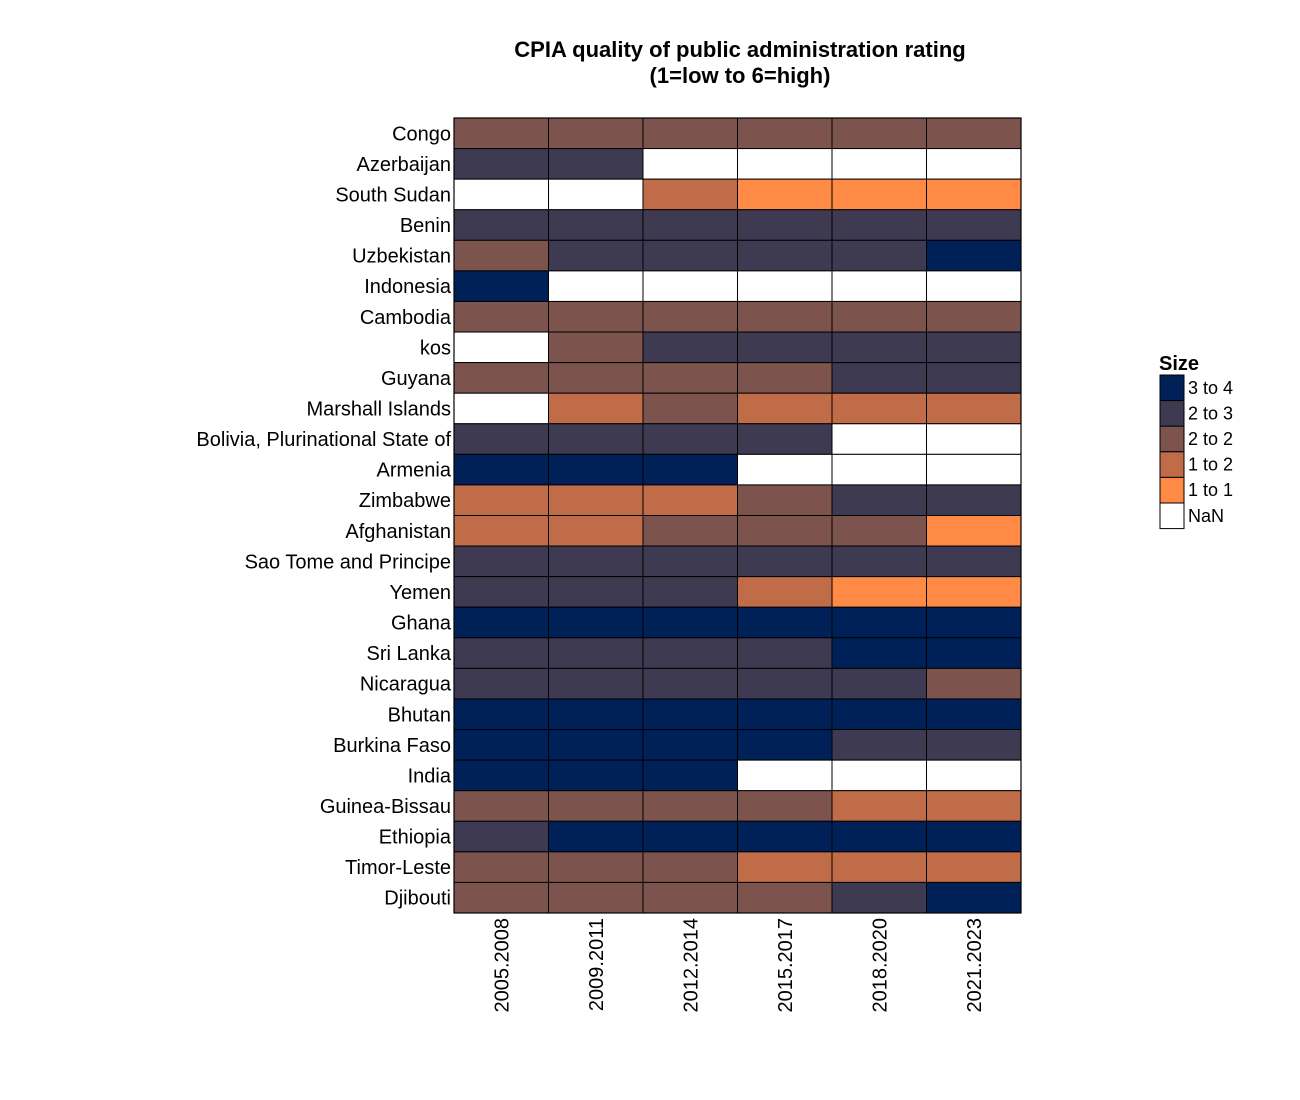 The image size is (1300, 1100). Describe the element at coordinates (403, 165) in the screenshot. I see `row-label: Azerbaijan` at that location.